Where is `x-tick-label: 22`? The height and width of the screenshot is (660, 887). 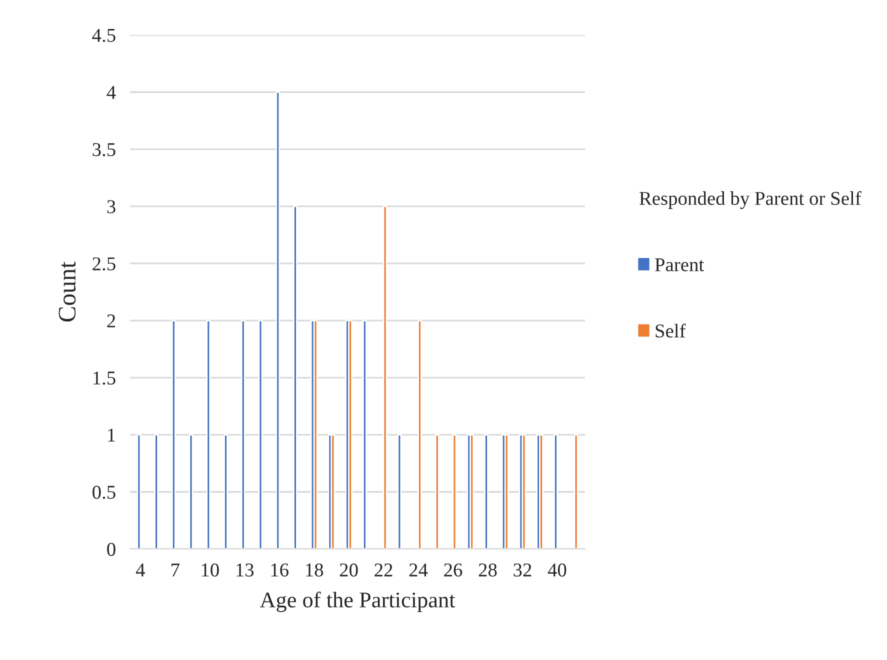
x-tick-label: 22 is located at coordinates (383, 570).